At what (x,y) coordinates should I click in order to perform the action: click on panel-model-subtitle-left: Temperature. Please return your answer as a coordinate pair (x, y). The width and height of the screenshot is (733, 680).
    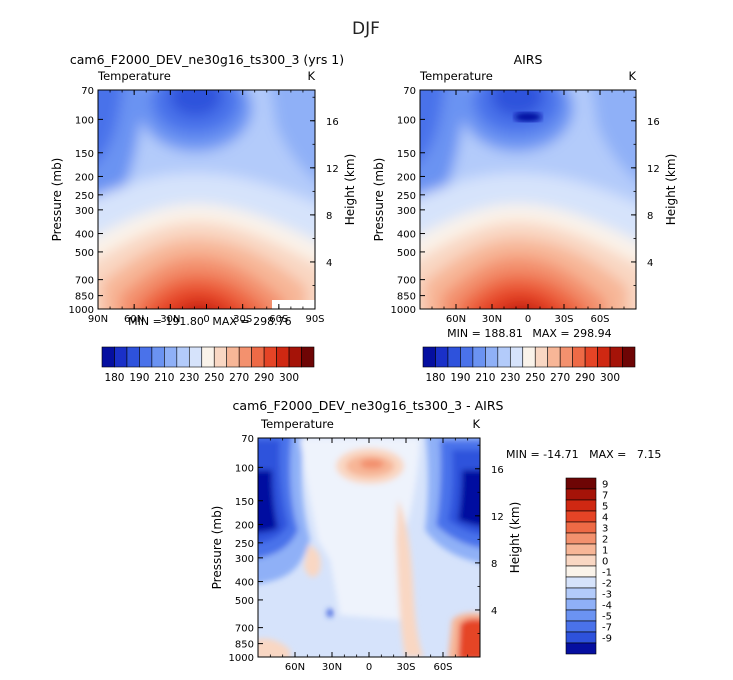
    Looking at the image, I should click on (134, 76).